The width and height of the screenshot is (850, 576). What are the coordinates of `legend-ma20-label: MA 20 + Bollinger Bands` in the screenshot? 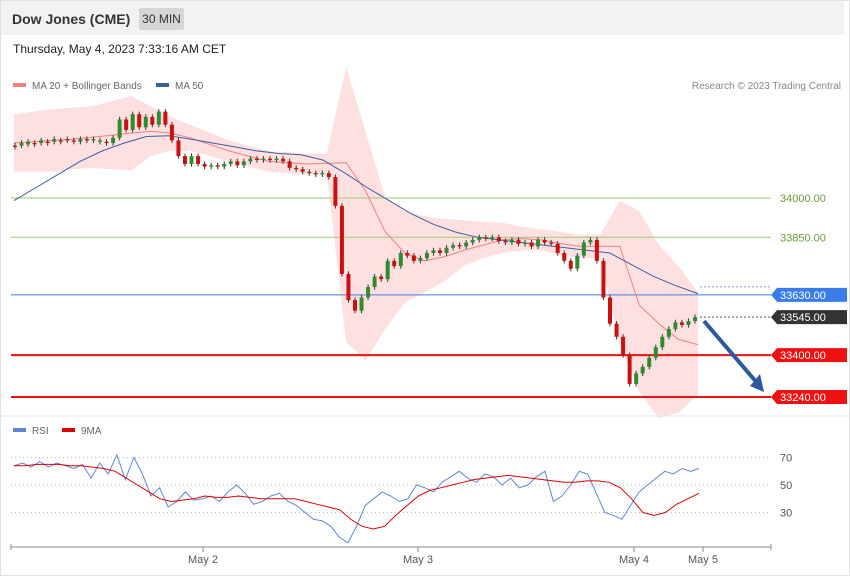 It's located at (87, 86).